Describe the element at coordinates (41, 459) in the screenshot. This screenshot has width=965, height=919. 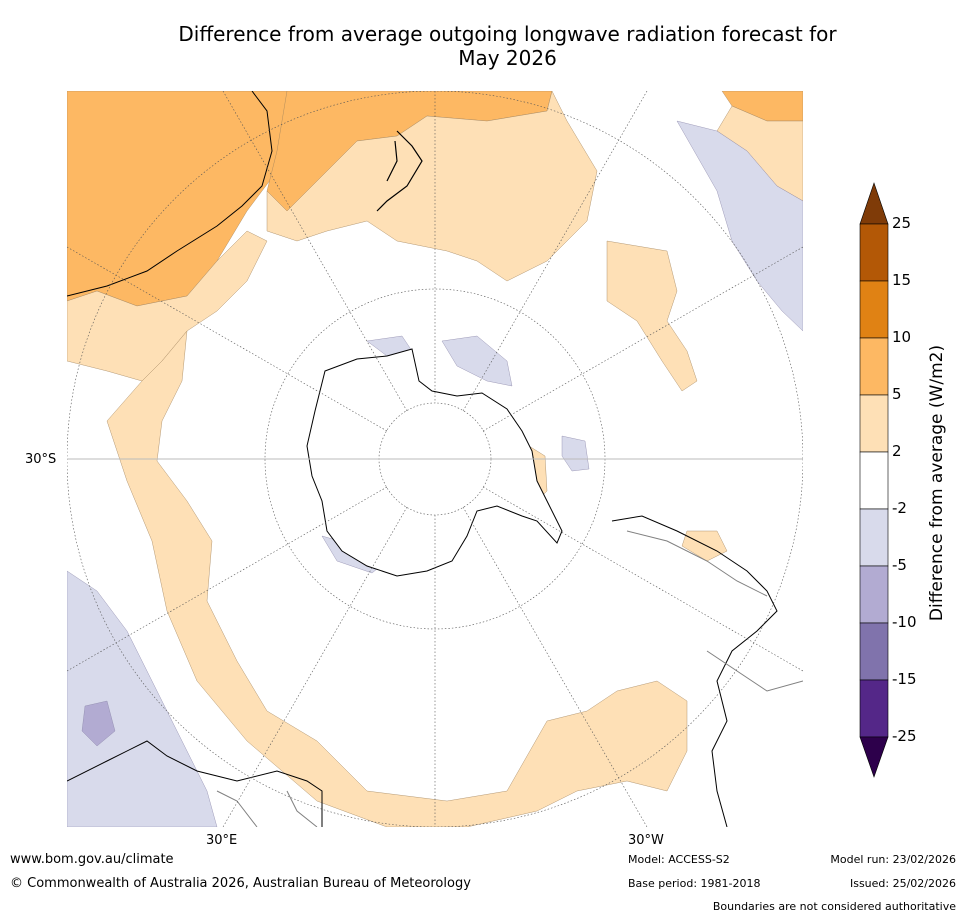
I see `lat-label-30s: 30°S` at that location.